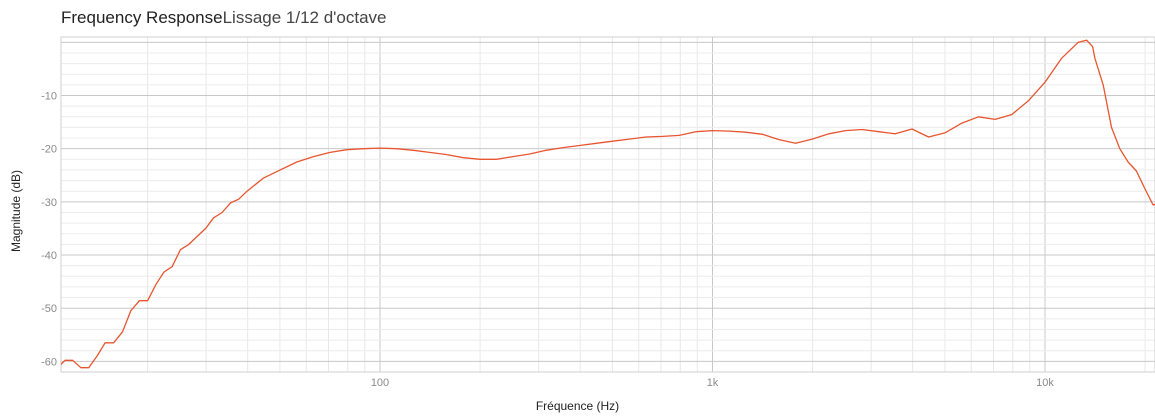  What do you see at coordinates (380, 383) in the screenshot?
I see `x-tick-label: 100` at bounding box center [380, 383].